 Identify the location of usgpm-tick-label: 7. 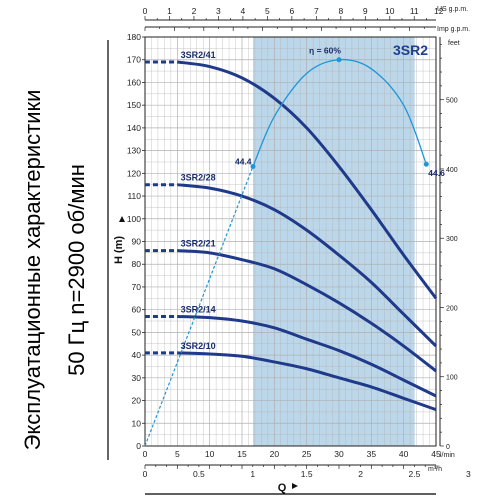
(316, 11).